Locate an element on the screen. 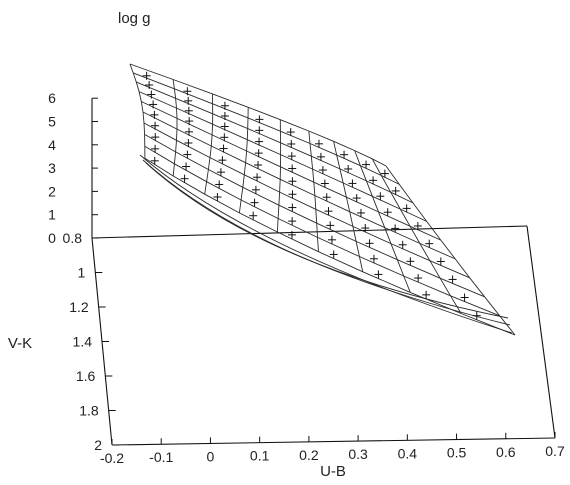  y-tick-label: 0.8 is located at coordinates (73, 238).